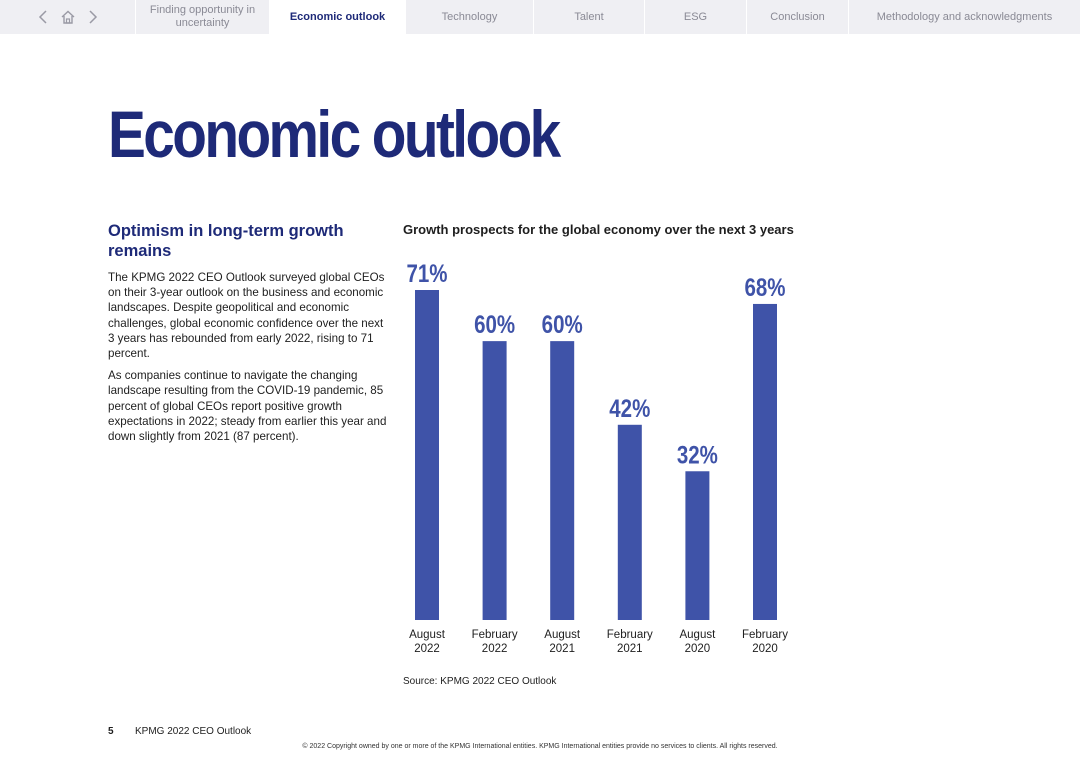 This screenshot has height=764, width=1080. What do you see at coordinates (629, 408) in the screenshot?
I see `bar-value-label-3: 42%` at bounding box center [629, 408].